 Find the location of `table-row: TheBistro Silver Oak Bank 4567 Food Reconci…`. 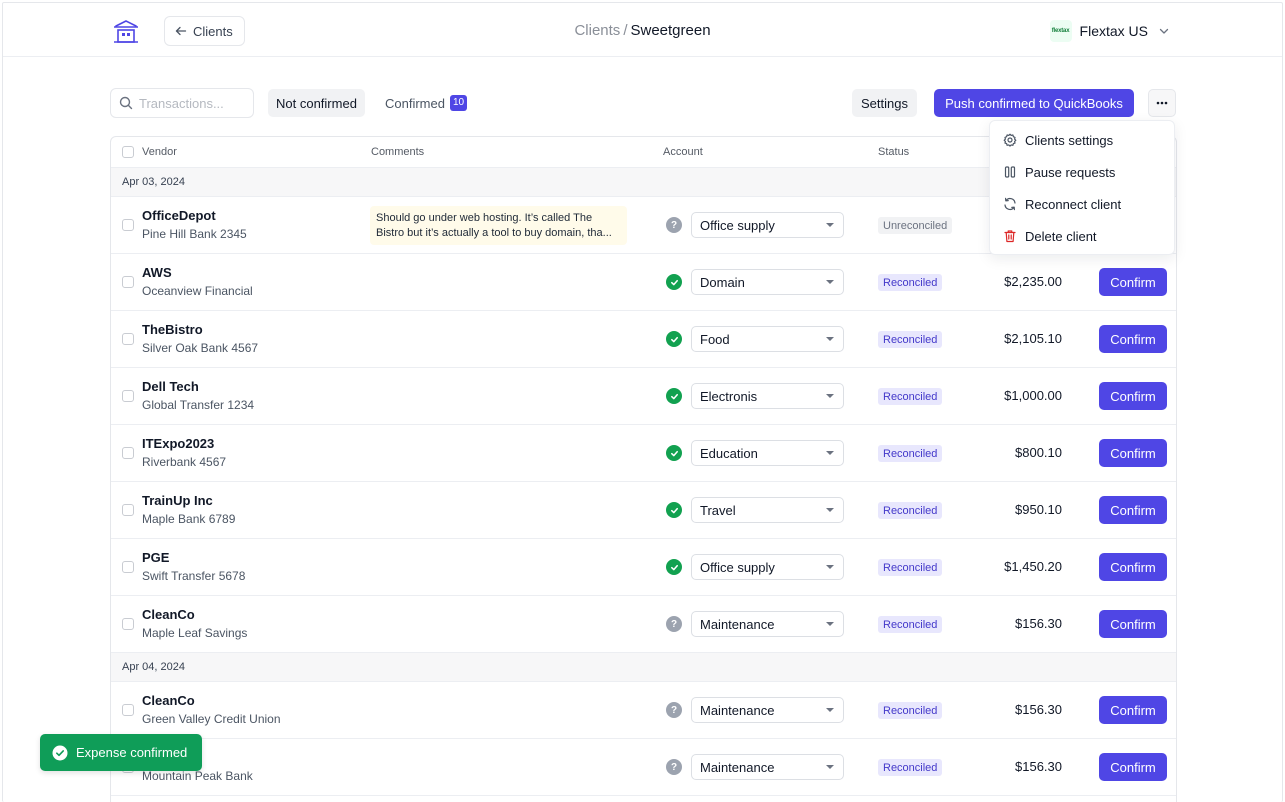

table-row: TheBistro Silver Oak Bank 4567 Food Reconci… is located at coordinates (643, 339).